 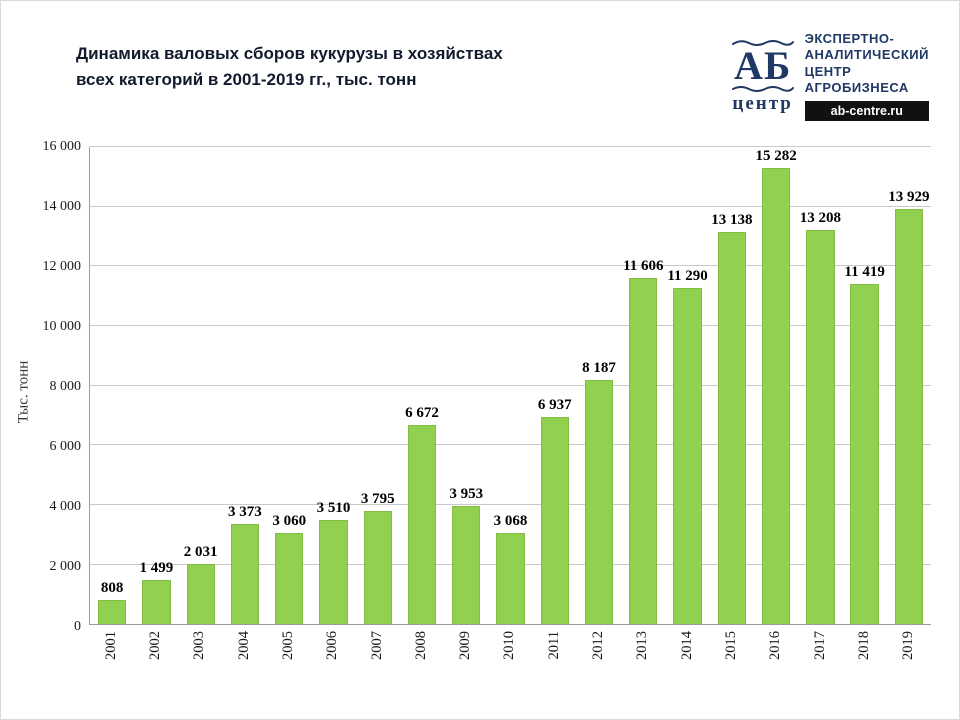 What do you see at coordinates (554, 667) in the screenshot?
I see `x-label-cell: 2011` at bounding box center [554, 667].